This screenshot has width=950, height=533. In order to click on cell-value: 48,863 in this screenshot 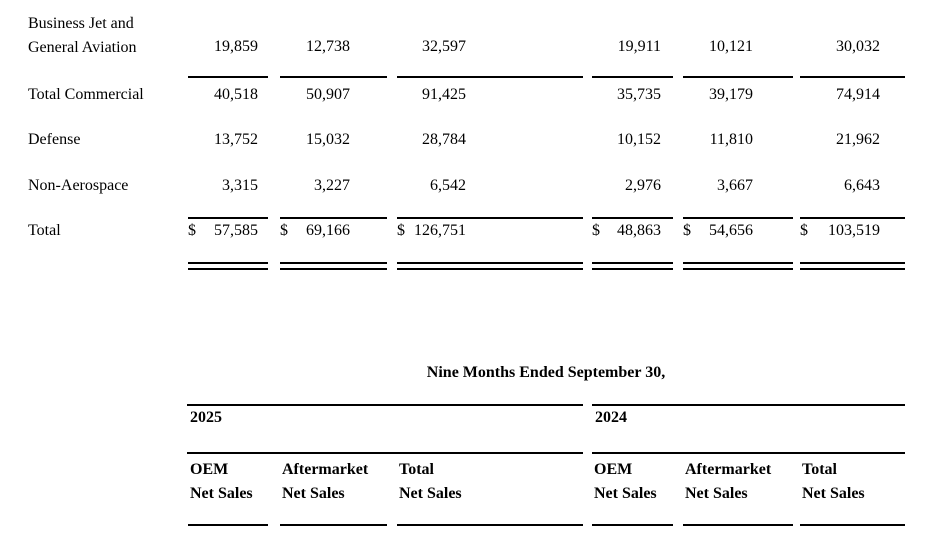, I will do `click(639, 230)`.